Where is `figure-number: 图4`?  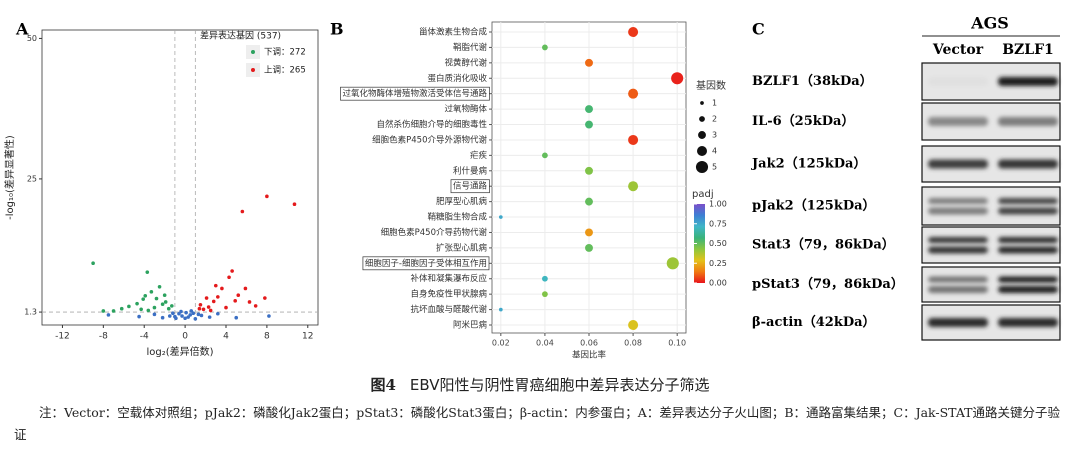
figure-number: 图4 is located at coordinates (383, 385).